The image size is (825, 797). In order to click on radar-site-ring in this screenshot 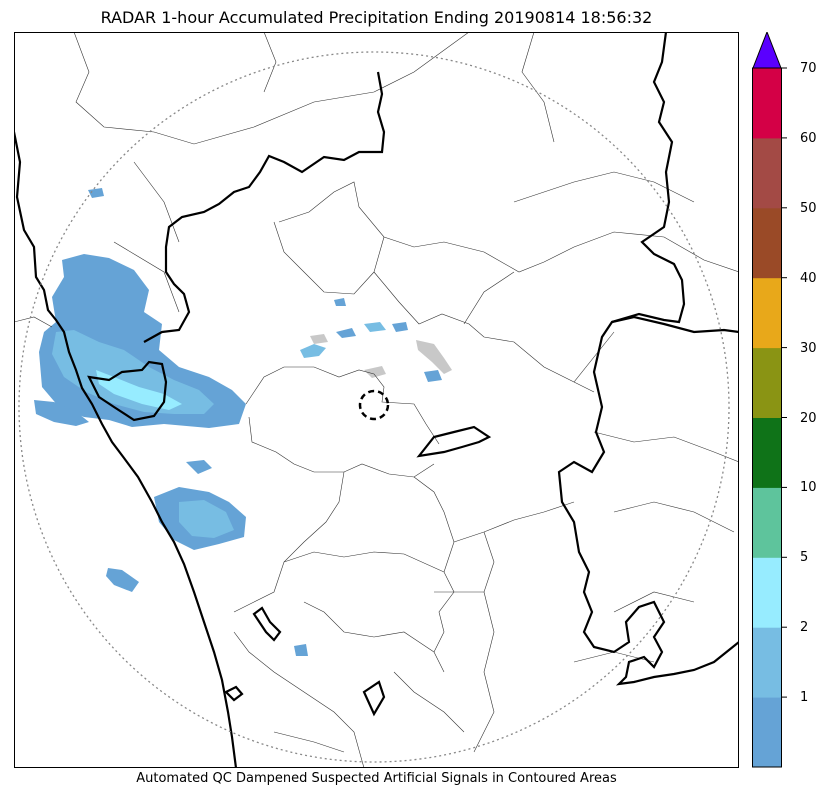, I will do `click(374, 405)`.